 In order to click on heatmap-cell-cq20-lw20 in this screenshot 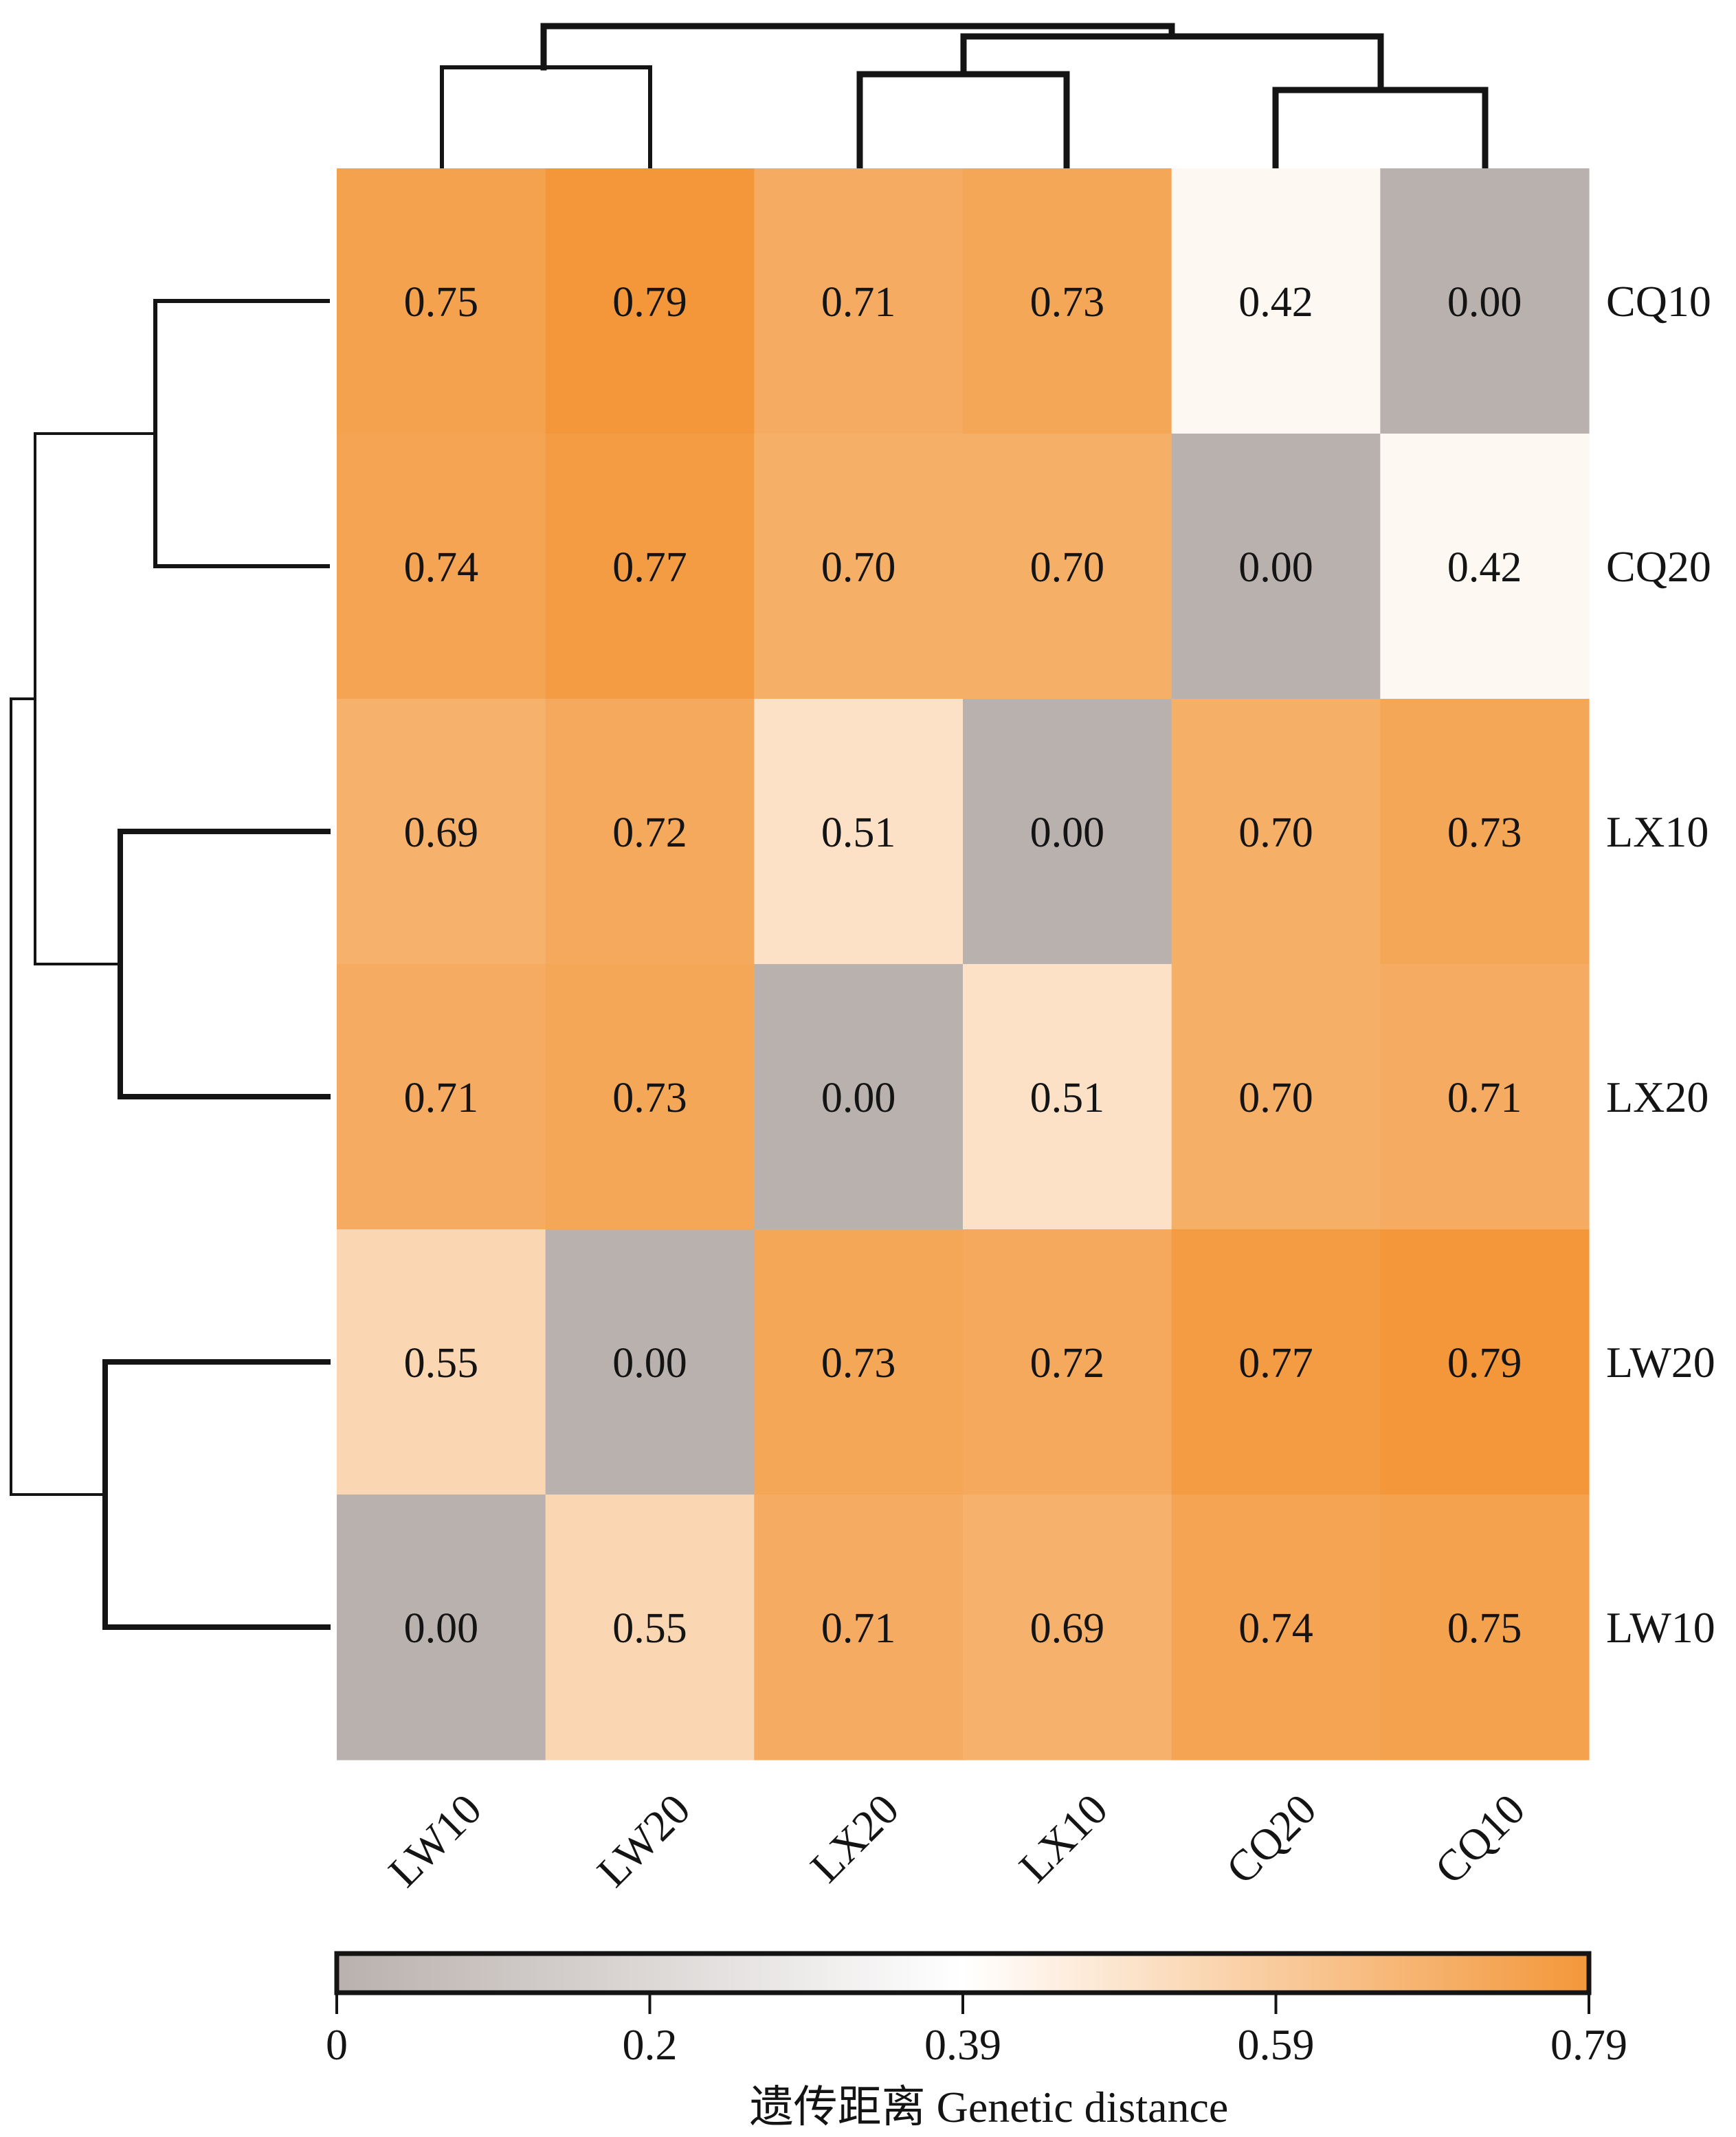, I will do `click(650, 567)`.